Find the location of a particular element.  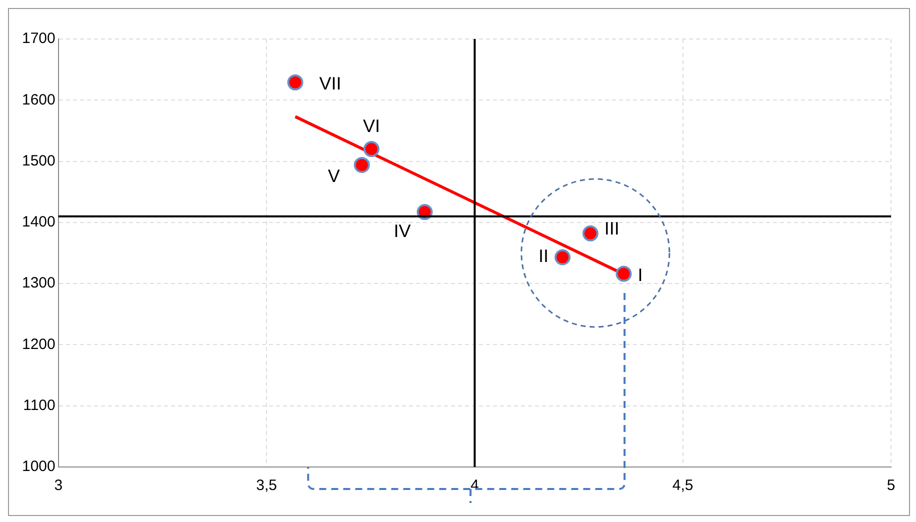

annotation: I is located at coordinates (640, 274).